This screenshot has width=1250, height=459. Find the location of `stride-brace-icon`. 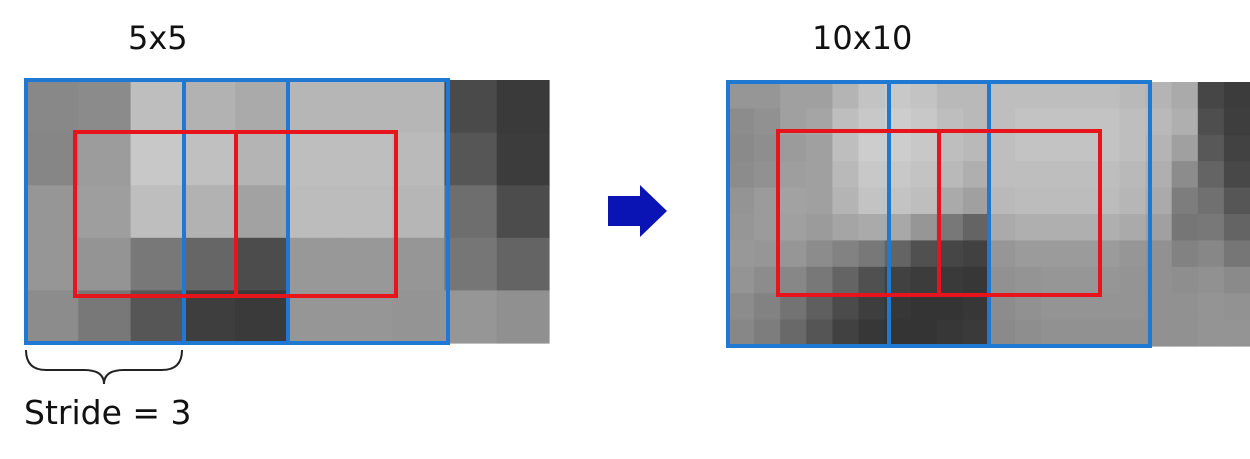

stride-brace-icon is located at coordinates (104, 367).